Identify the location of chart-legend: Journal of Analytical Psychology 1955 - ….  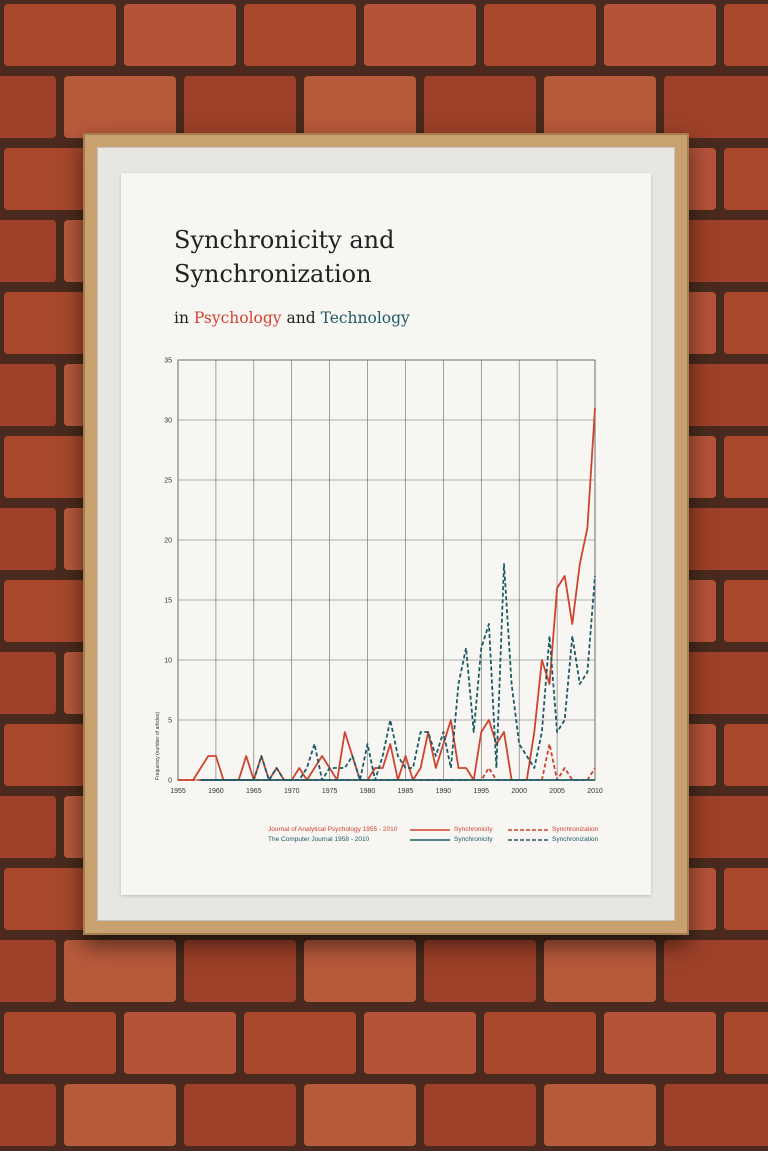
(438, 838).